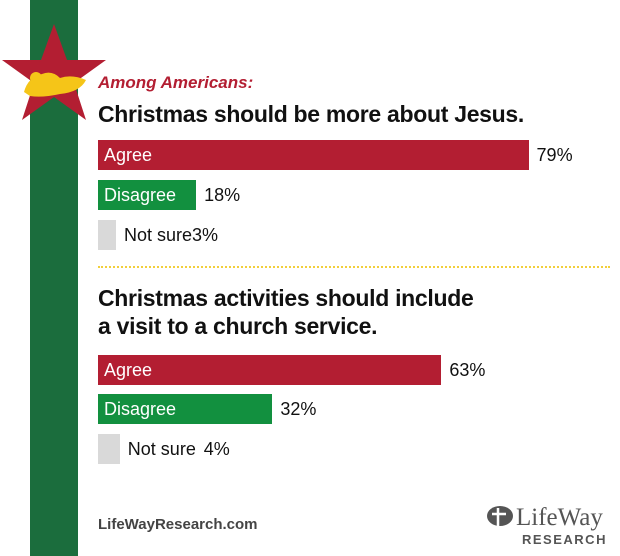  What do you see at coordinates (205, 235) in the screenshot?
I see `value-label: 3%` at bounding box center [205, 235].